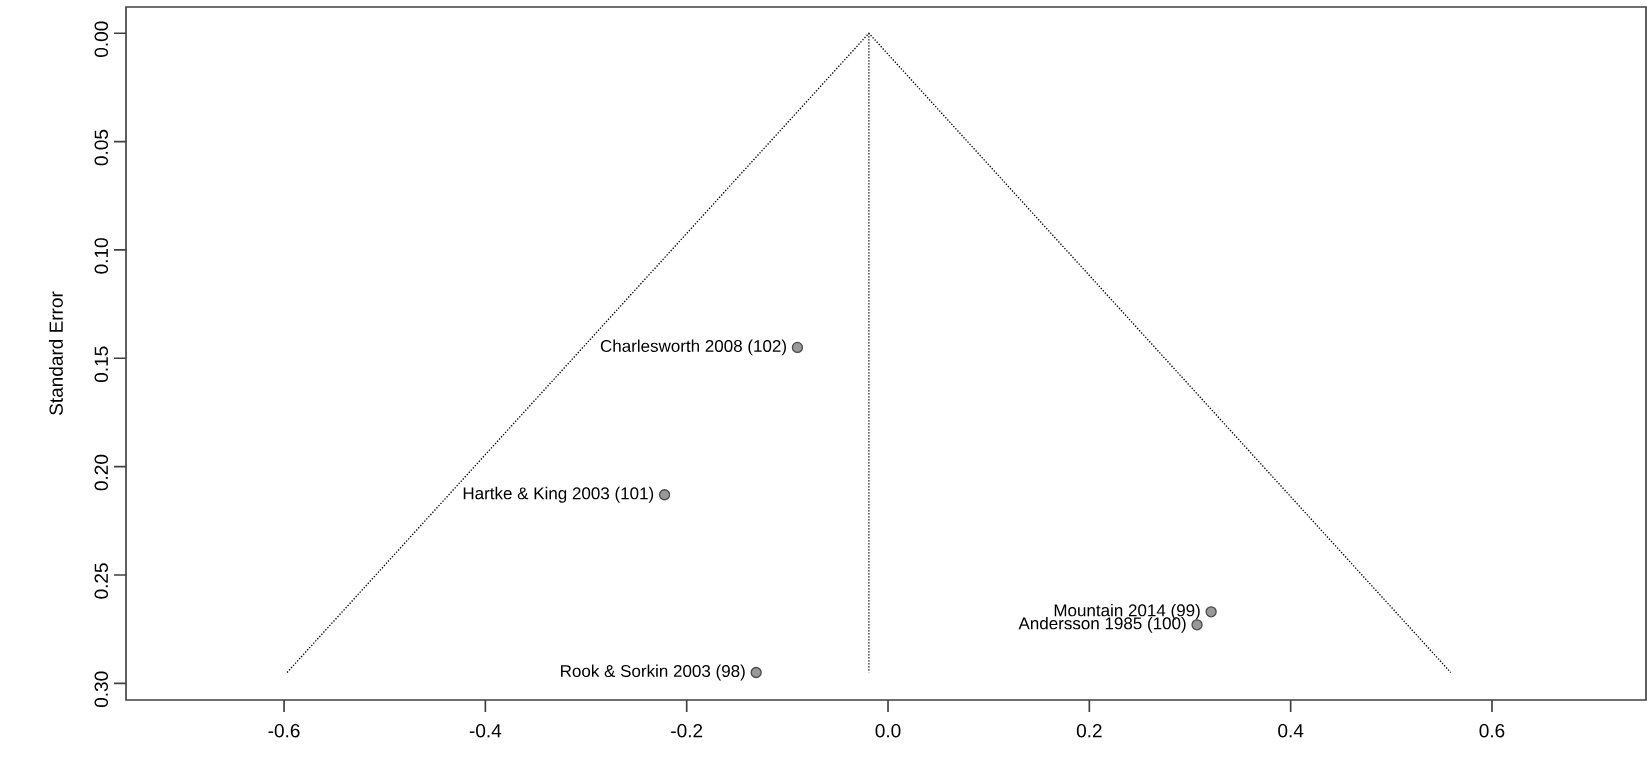  I want to click on y-tick-label: 0.05, so click(101, 147).